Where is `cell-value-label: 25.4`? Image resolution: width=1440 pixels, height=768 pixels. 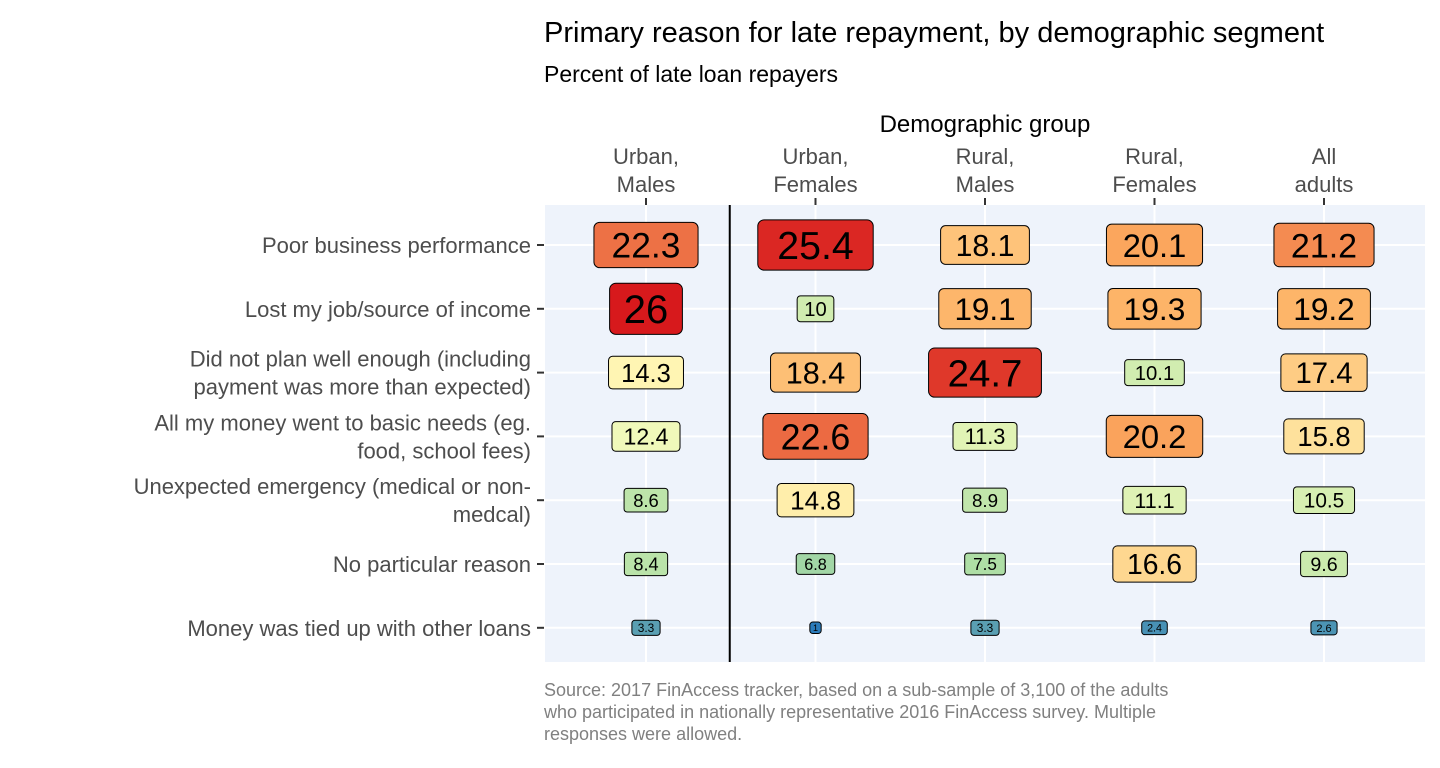
cell-value-label: 25.4 is located at coordinates (815, 246).